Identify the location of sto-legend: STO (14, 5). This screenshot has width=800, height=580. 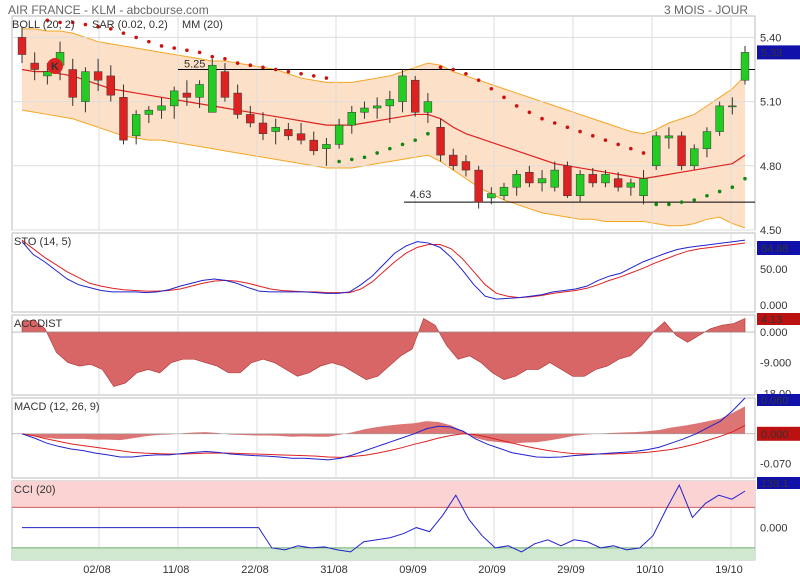
(42, 242).